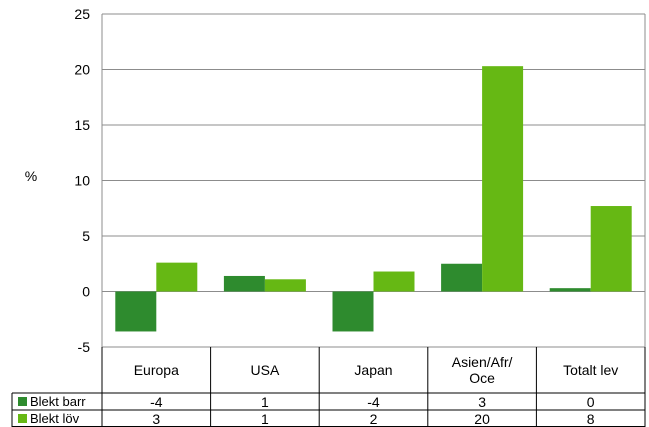 This screenshot has width=649, height=427. I want to click on y-axis-ticks: -5 0 5 10 15 20 25, so click(82, 180).